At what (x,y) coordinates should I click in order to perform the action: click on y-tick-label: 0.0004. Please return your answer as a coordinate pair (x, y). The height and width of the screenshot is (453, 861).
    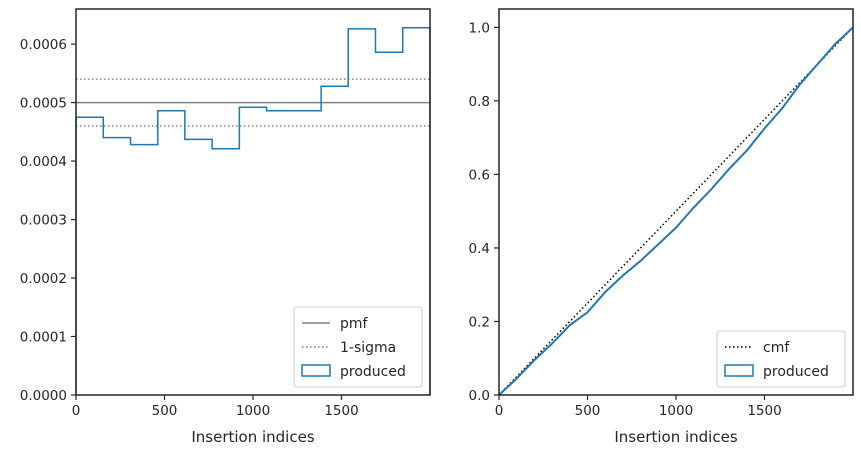
    Looking at the image, I should click on (43, 162).